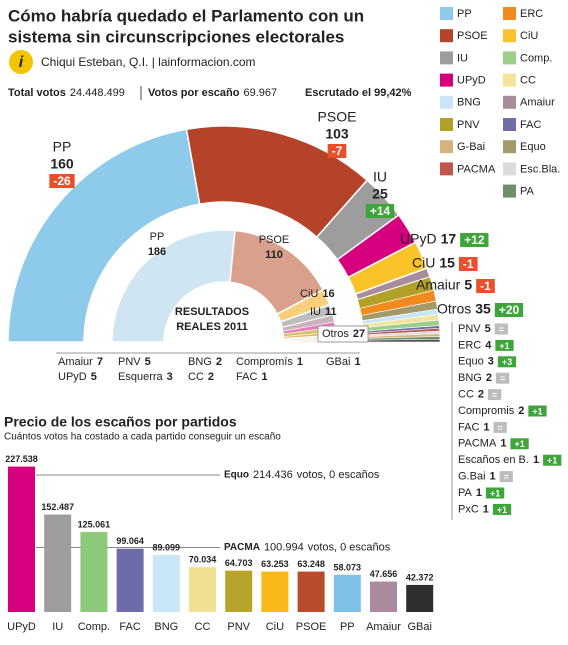 This screenshot has width=568, height=645. Describe the element at coordinates (21, 459) in the screenshot. I see `value-label: 227.538` at that location.